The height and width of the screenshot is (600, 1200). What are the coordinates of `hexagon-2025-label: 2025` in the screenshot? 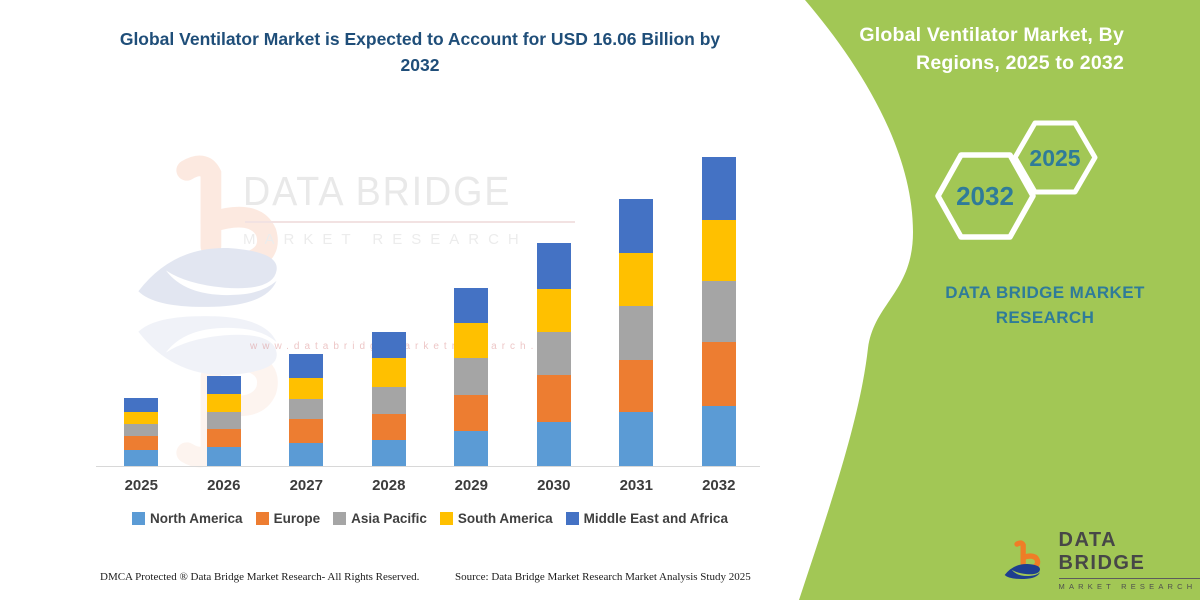 It's located at (1054, 158).